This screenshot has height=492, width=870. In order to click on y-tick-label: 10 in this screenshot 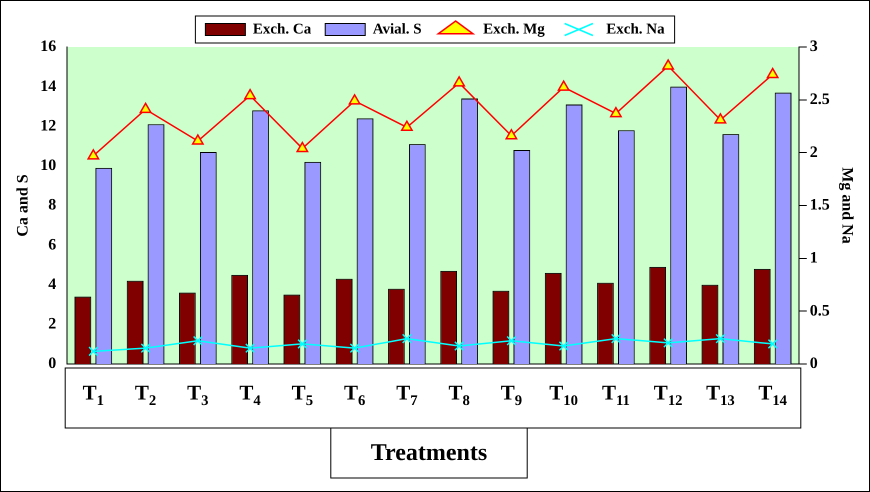, I will do `click(48, 165)`.